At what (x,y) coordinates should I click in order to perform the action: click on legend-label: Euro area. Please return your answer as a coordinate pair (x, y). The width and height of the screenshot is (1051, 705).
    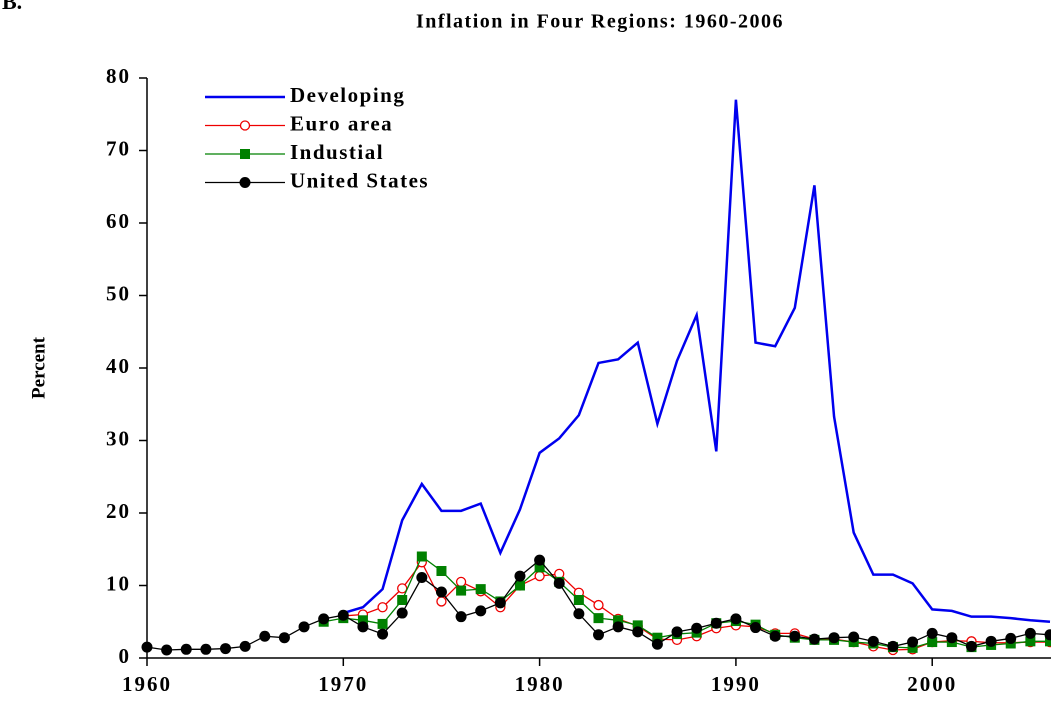
    Looking at the image, I should click on (341, 123).